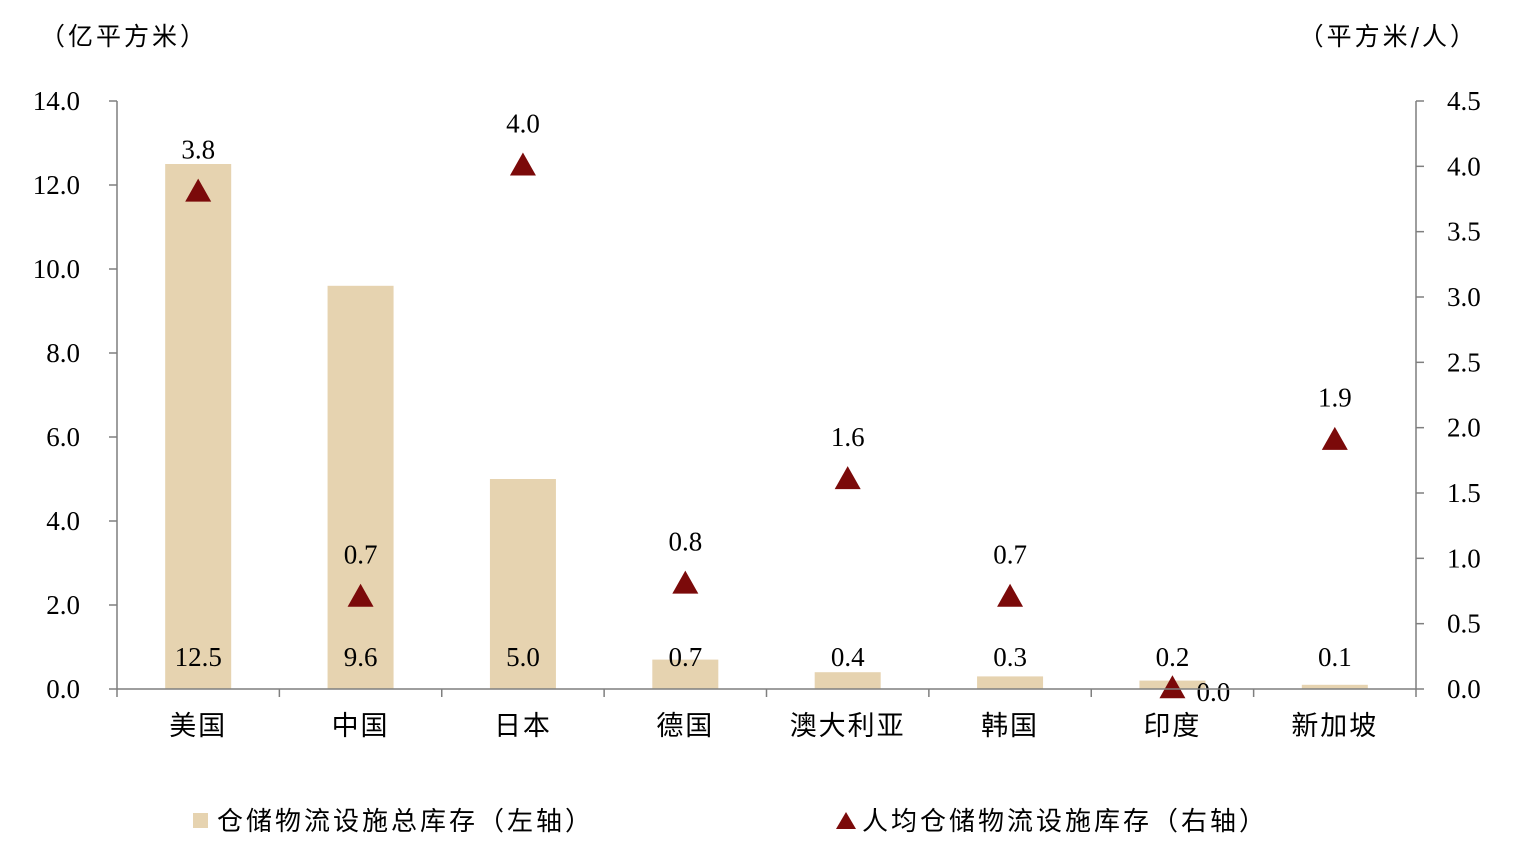 Image resolution: width=1522 pixels, height=858 pixels. What do you see at coordinates (1010, 726) in the screenshot?
I see `category-label: 韩国` at bounding box center [1010, 726].